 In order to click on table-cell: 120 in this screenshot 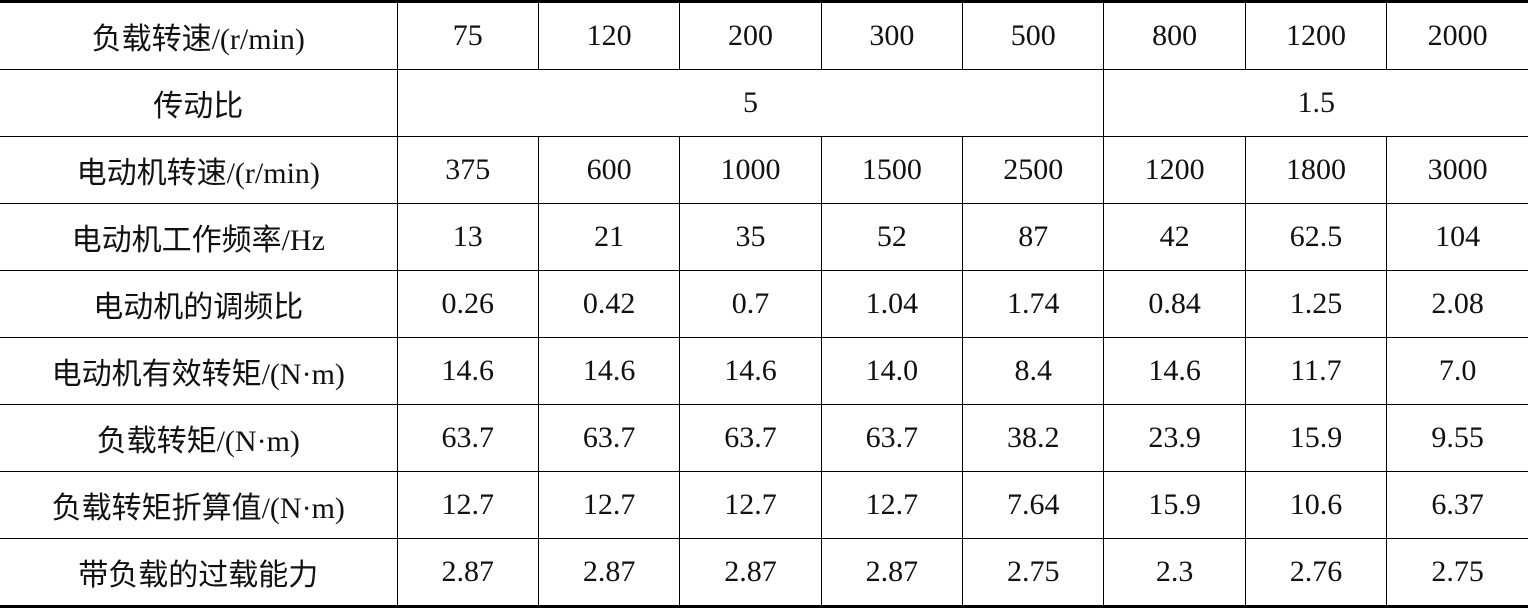, I will do `click(609, 35)`.